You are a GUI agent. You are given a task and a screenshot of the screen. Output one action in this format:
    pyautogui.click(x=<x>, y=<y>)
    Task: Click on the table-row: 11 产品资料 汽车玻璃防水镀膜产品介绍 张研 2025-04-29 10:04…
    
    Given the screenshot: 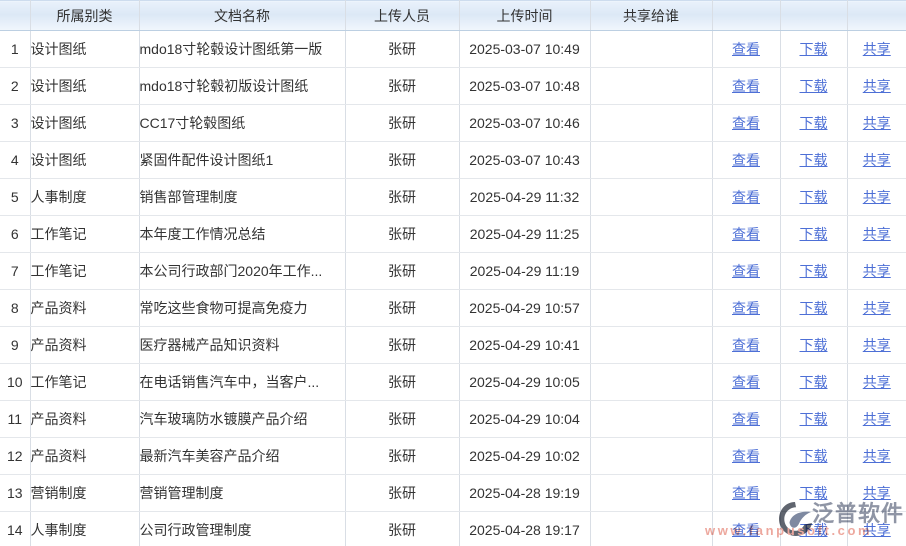 What is the action you would take?
    pyautogui.click(x=453, y=419)
    